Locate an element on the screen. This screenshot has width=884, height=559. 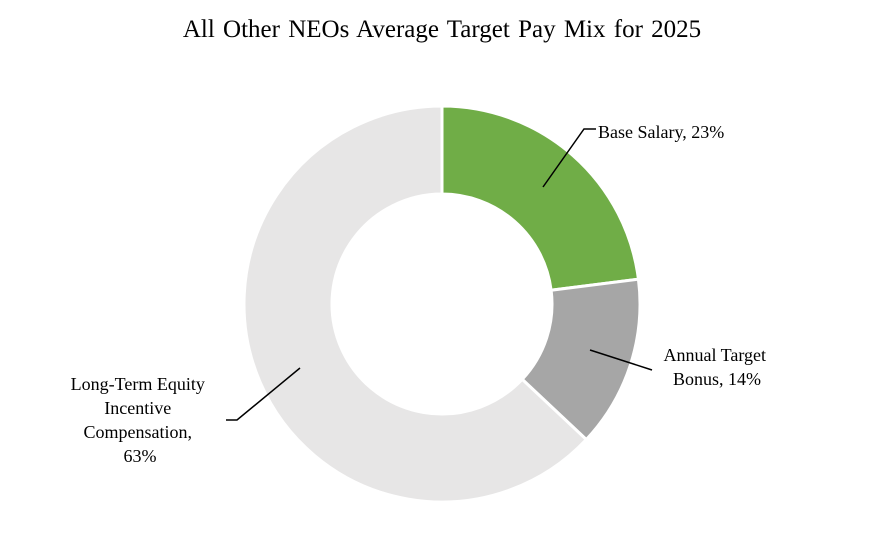
label-base-salary: Base Salary, 23% is located at coordinates (661, 132).